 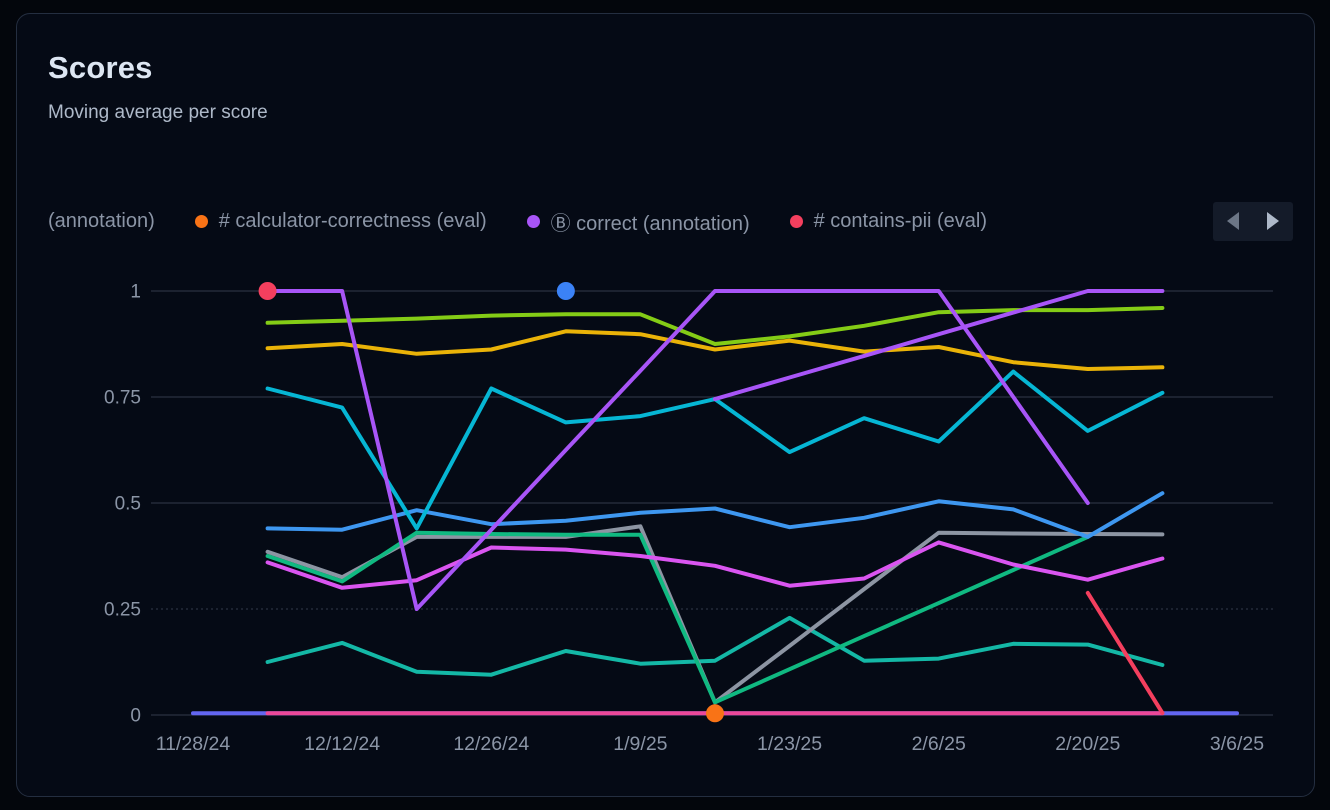 What do you see at coordinates (939, 744) in the screenshot?
I see `x-axis-tick-label: 2/6/25` at bounding box center [939, 744].